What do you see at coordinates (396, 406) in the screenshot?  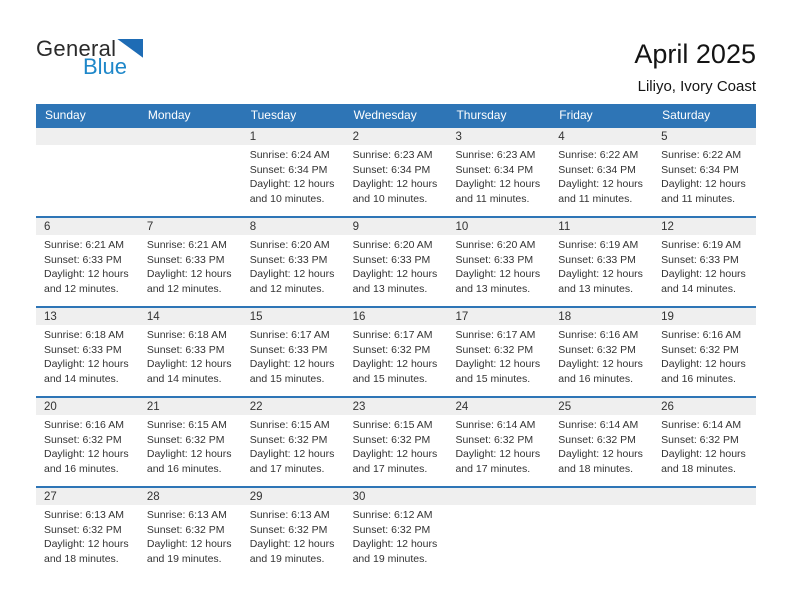 I see `day-number-band: 20 21 22 23 24 25 26` at bounding box center [396, 406].